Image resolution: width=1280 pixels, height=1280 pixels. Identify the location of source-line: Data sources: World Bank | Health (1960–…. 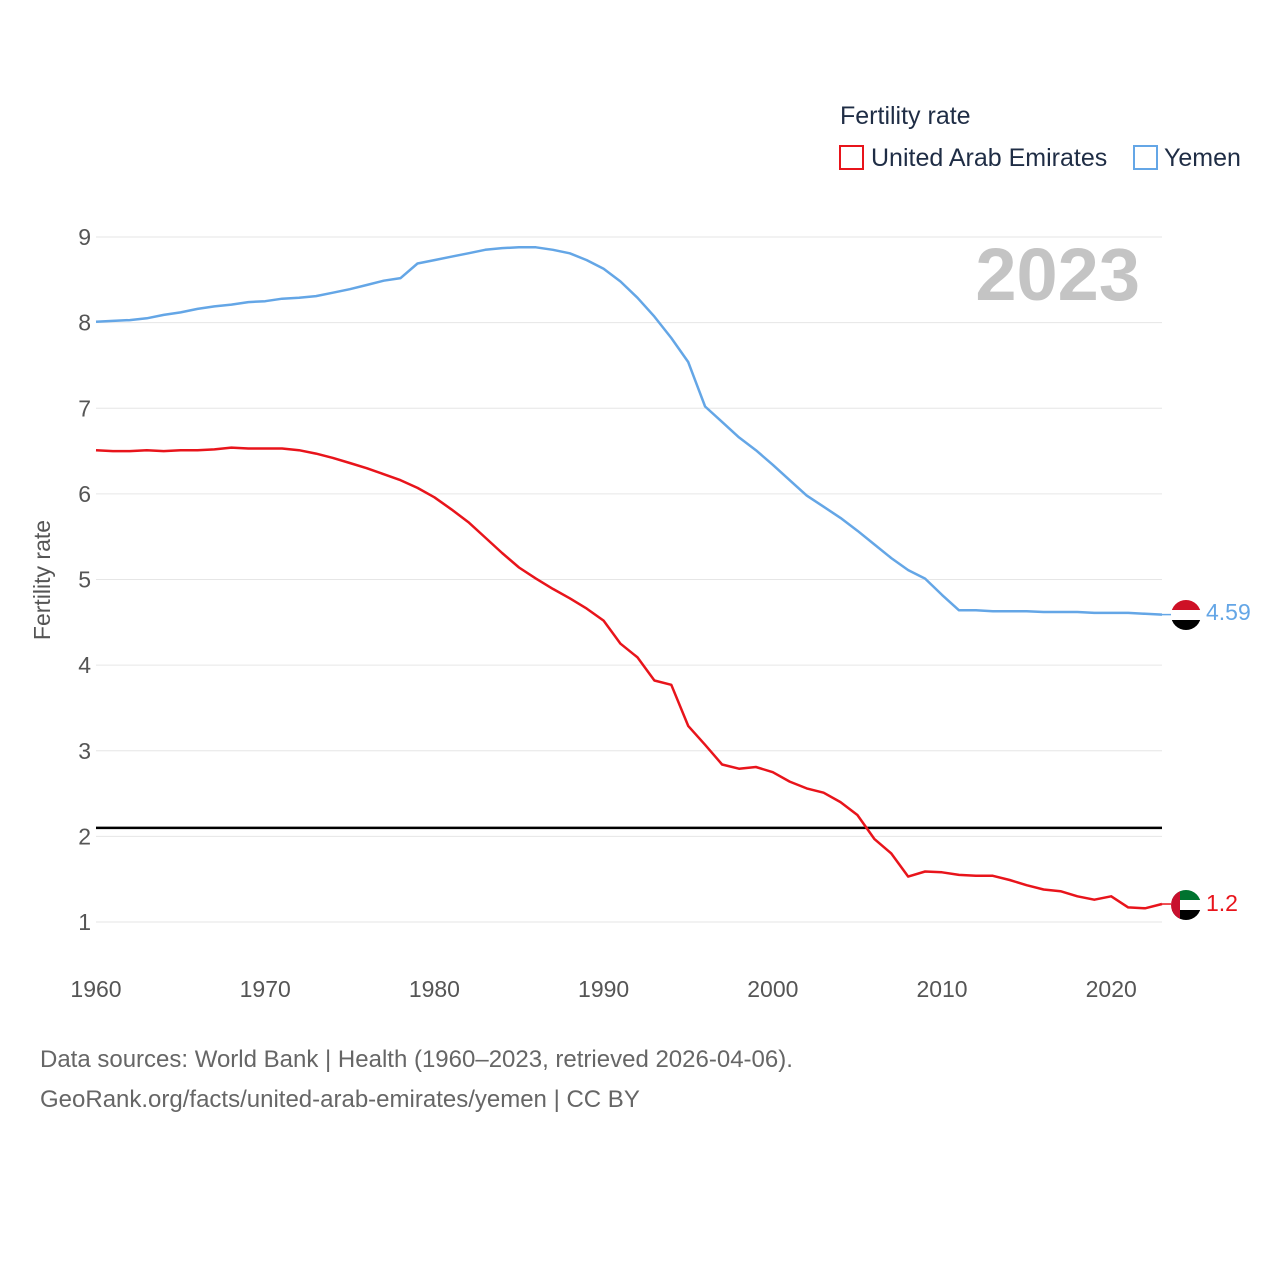
(416, 1059).